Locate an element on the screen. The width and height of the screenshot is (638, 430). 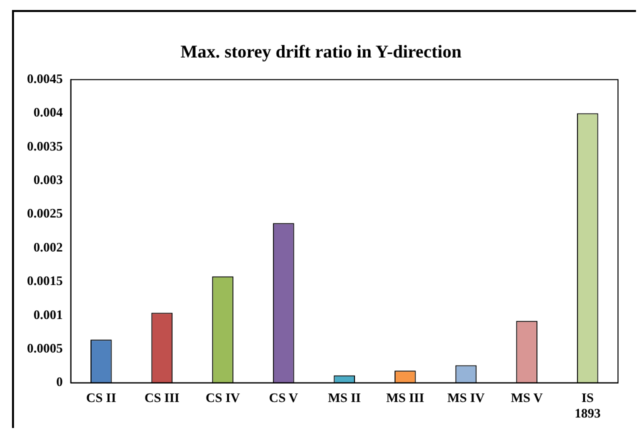
x-tick-label: MS V is located at coordinates (527, 397).